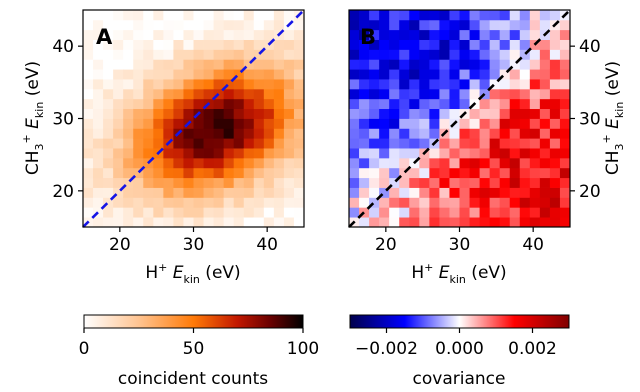 Image resolution: width=640 pixels, height=392 pixels. Describe the element at coordinates (63, 120) in the screenshot. I see `y-tick-label: 30` at that location.